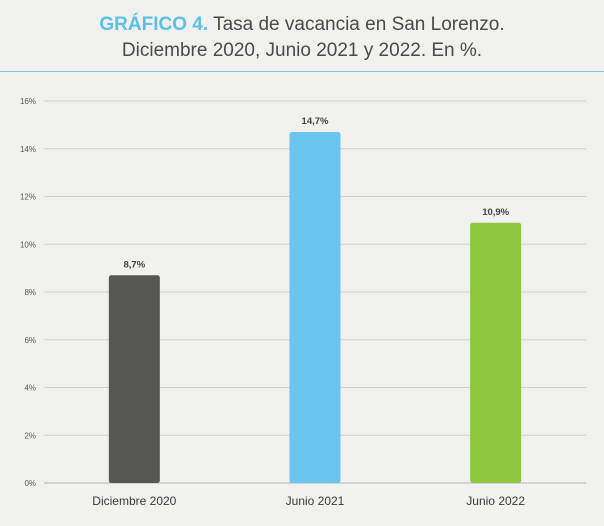  I want to click on x-tick-label: Diciembre 2020, so click(134, 501).